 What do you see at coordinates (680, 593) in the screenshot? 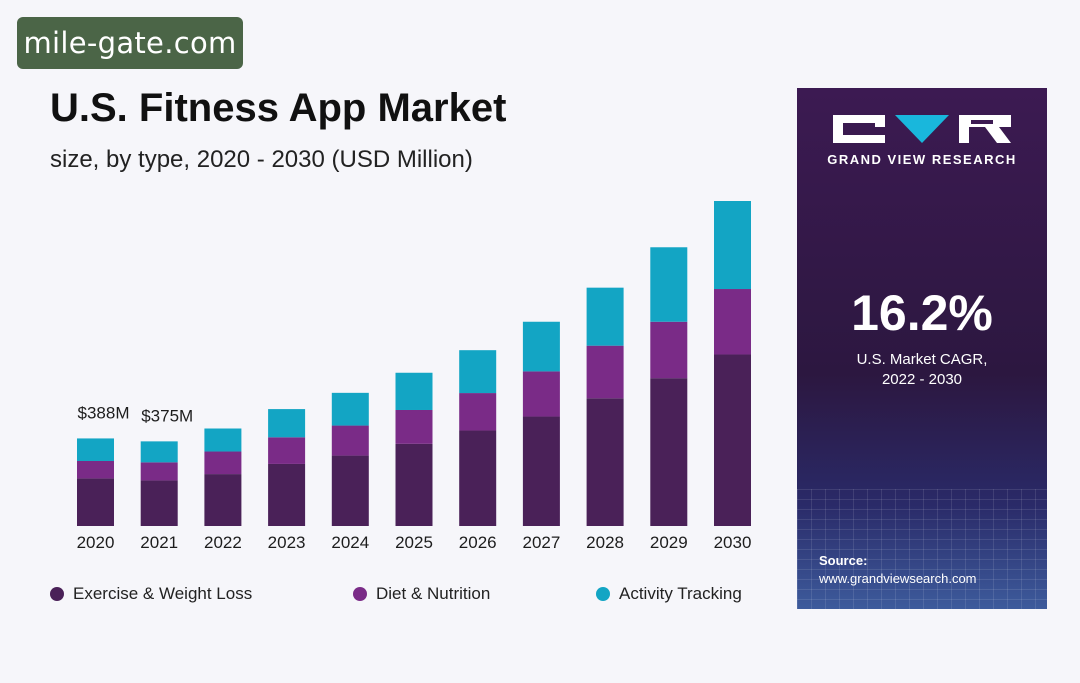
I see `legend-label: Activity Tracking` at bounding box center [680, 593].